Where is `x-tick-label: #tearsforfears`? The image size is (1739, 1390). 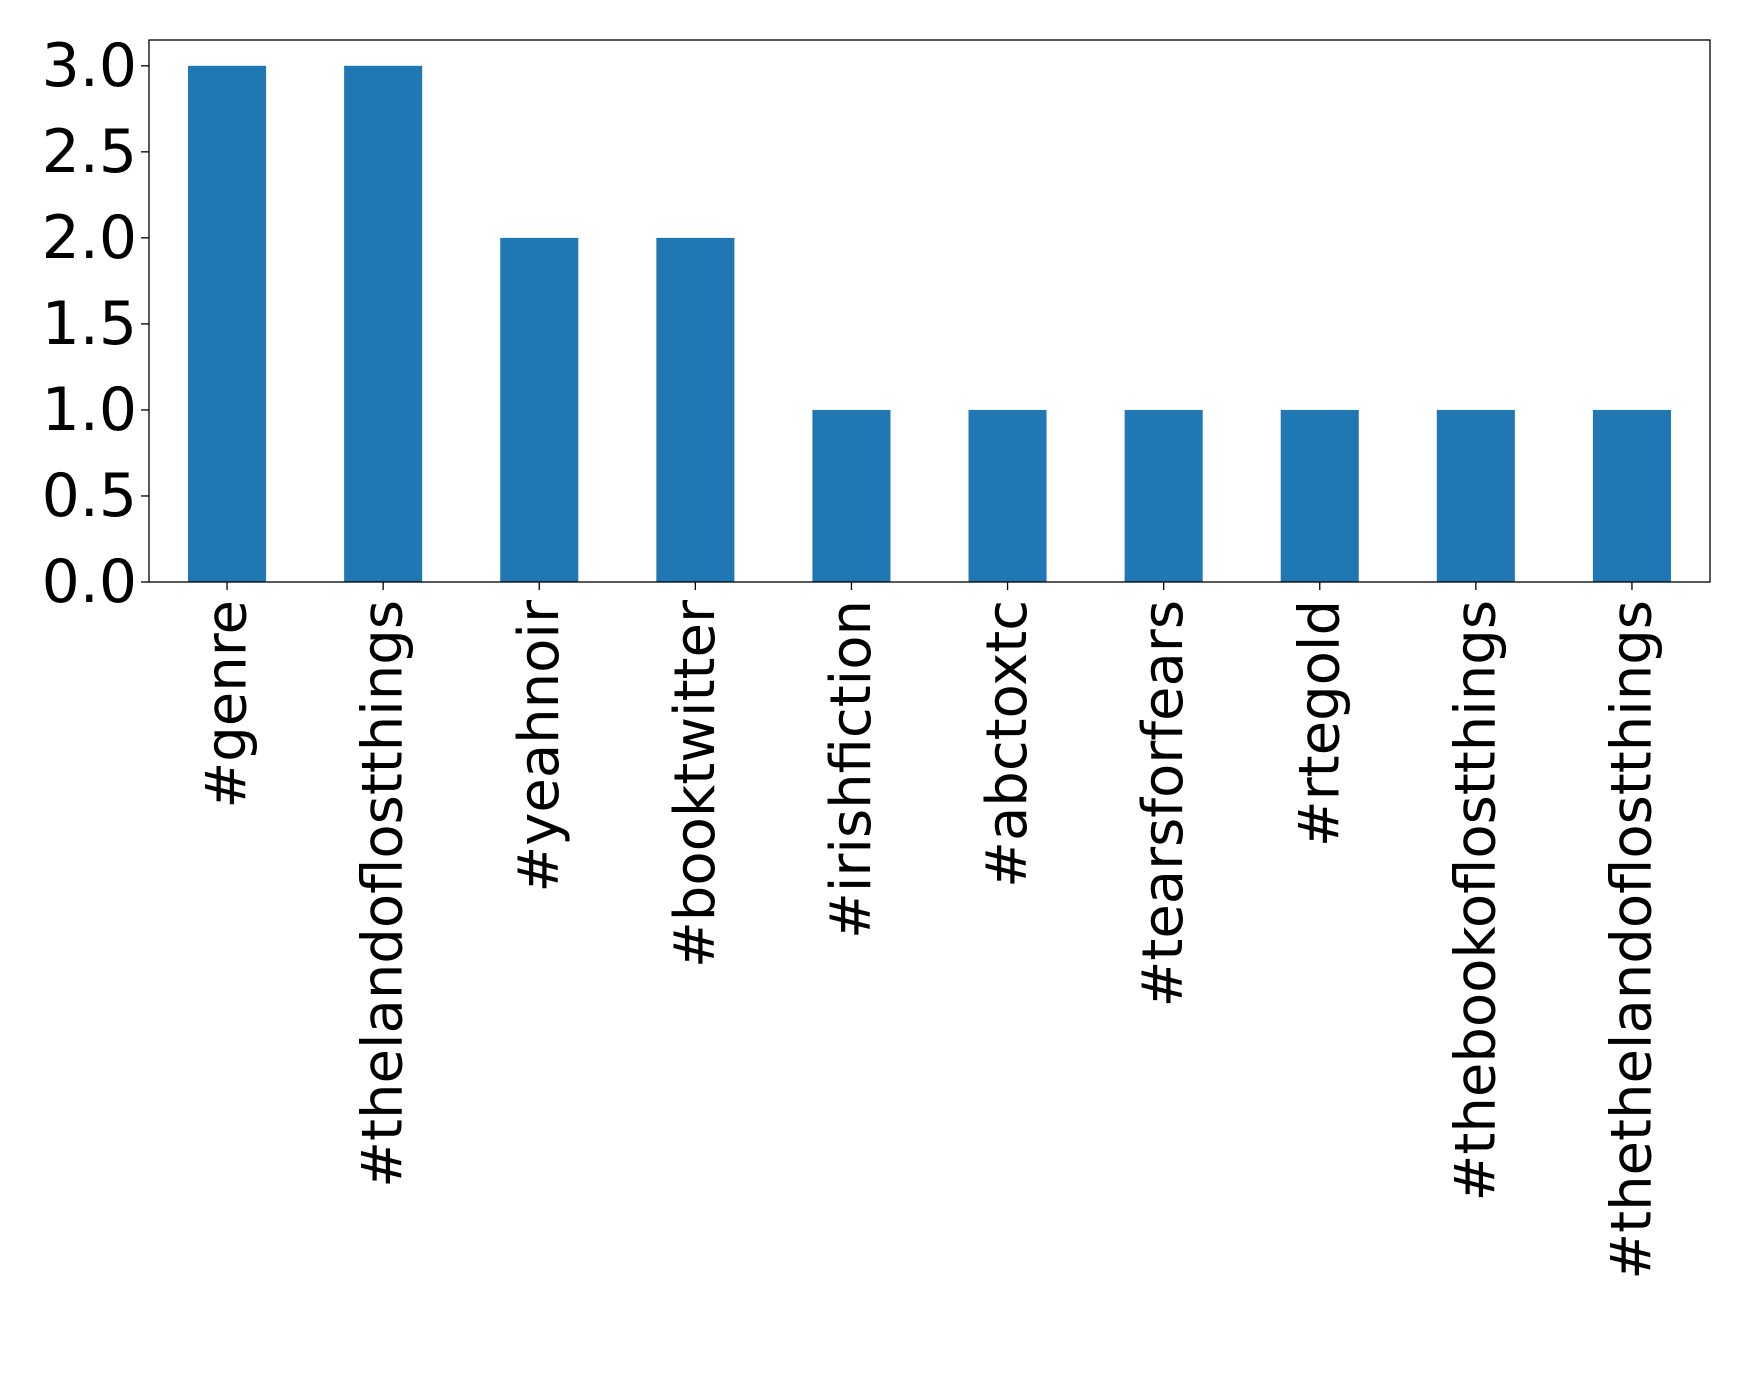
x-tick-label: #tearsforfears is located at coordinates (1163, 804).